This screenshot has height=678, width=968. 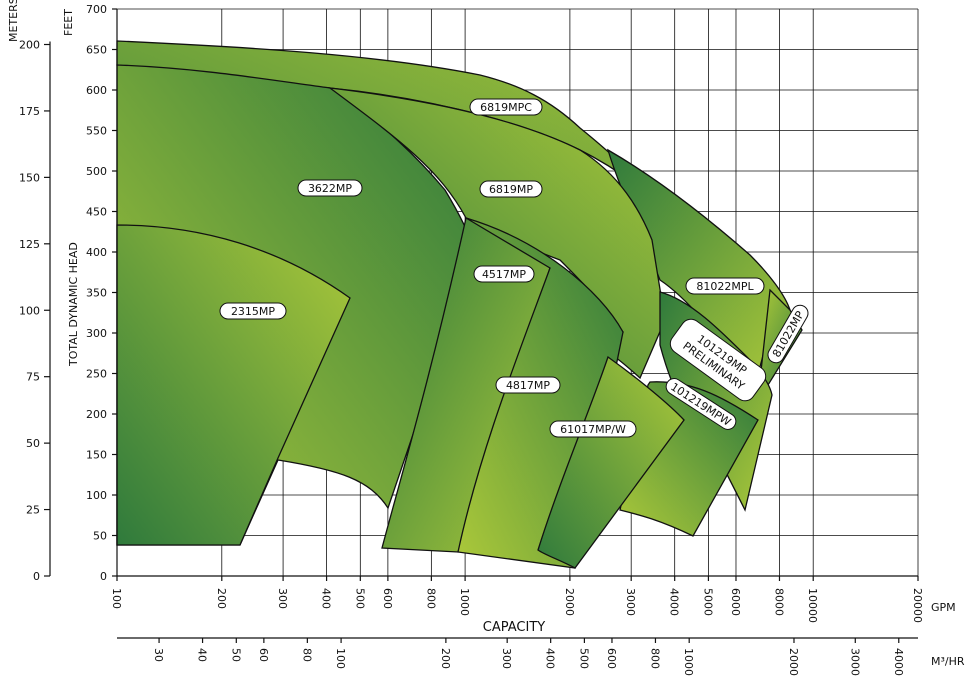 What do you see at coordinates (29, 244) in the screenshot?
I see `y-meters-tick-label: 125` at bounding box center [29, 244].